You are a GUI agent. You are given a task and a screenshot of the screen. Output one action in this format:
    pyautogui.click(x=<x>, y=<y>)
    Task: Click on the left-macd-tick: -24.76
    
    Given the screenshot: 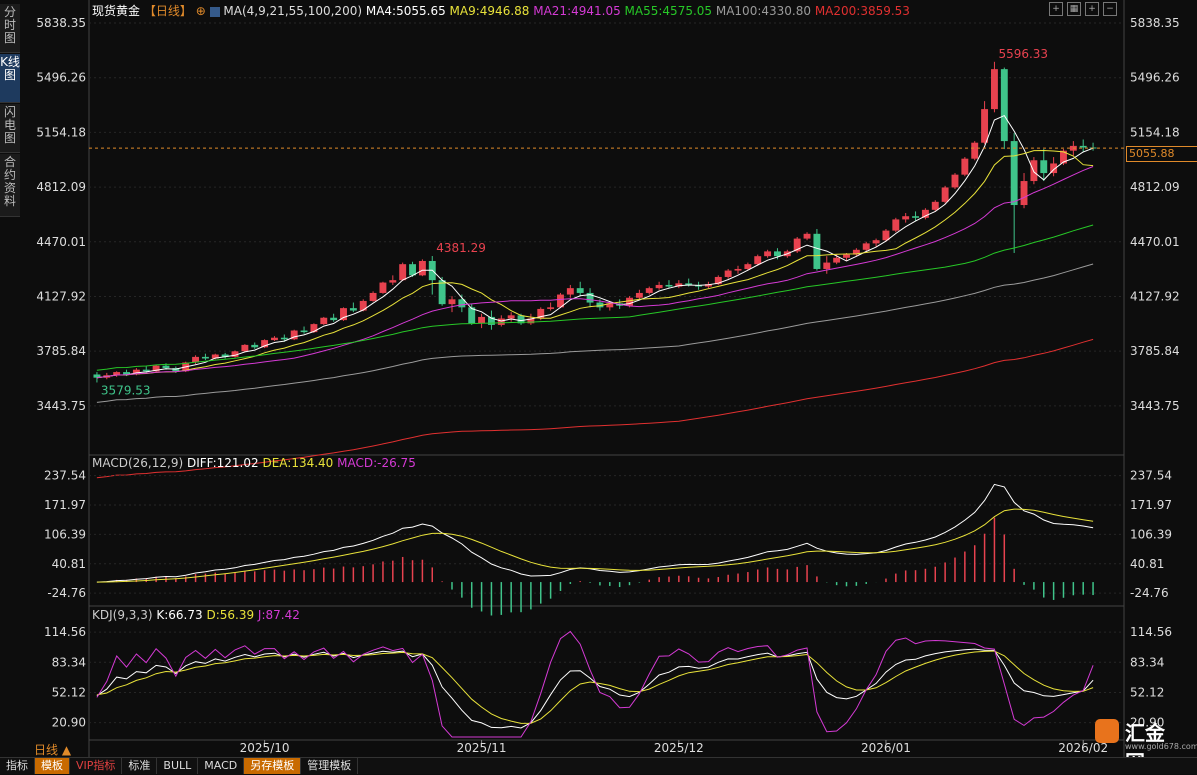 What is the action you would take?
    pyautogui.click(x=66, y=593)
    